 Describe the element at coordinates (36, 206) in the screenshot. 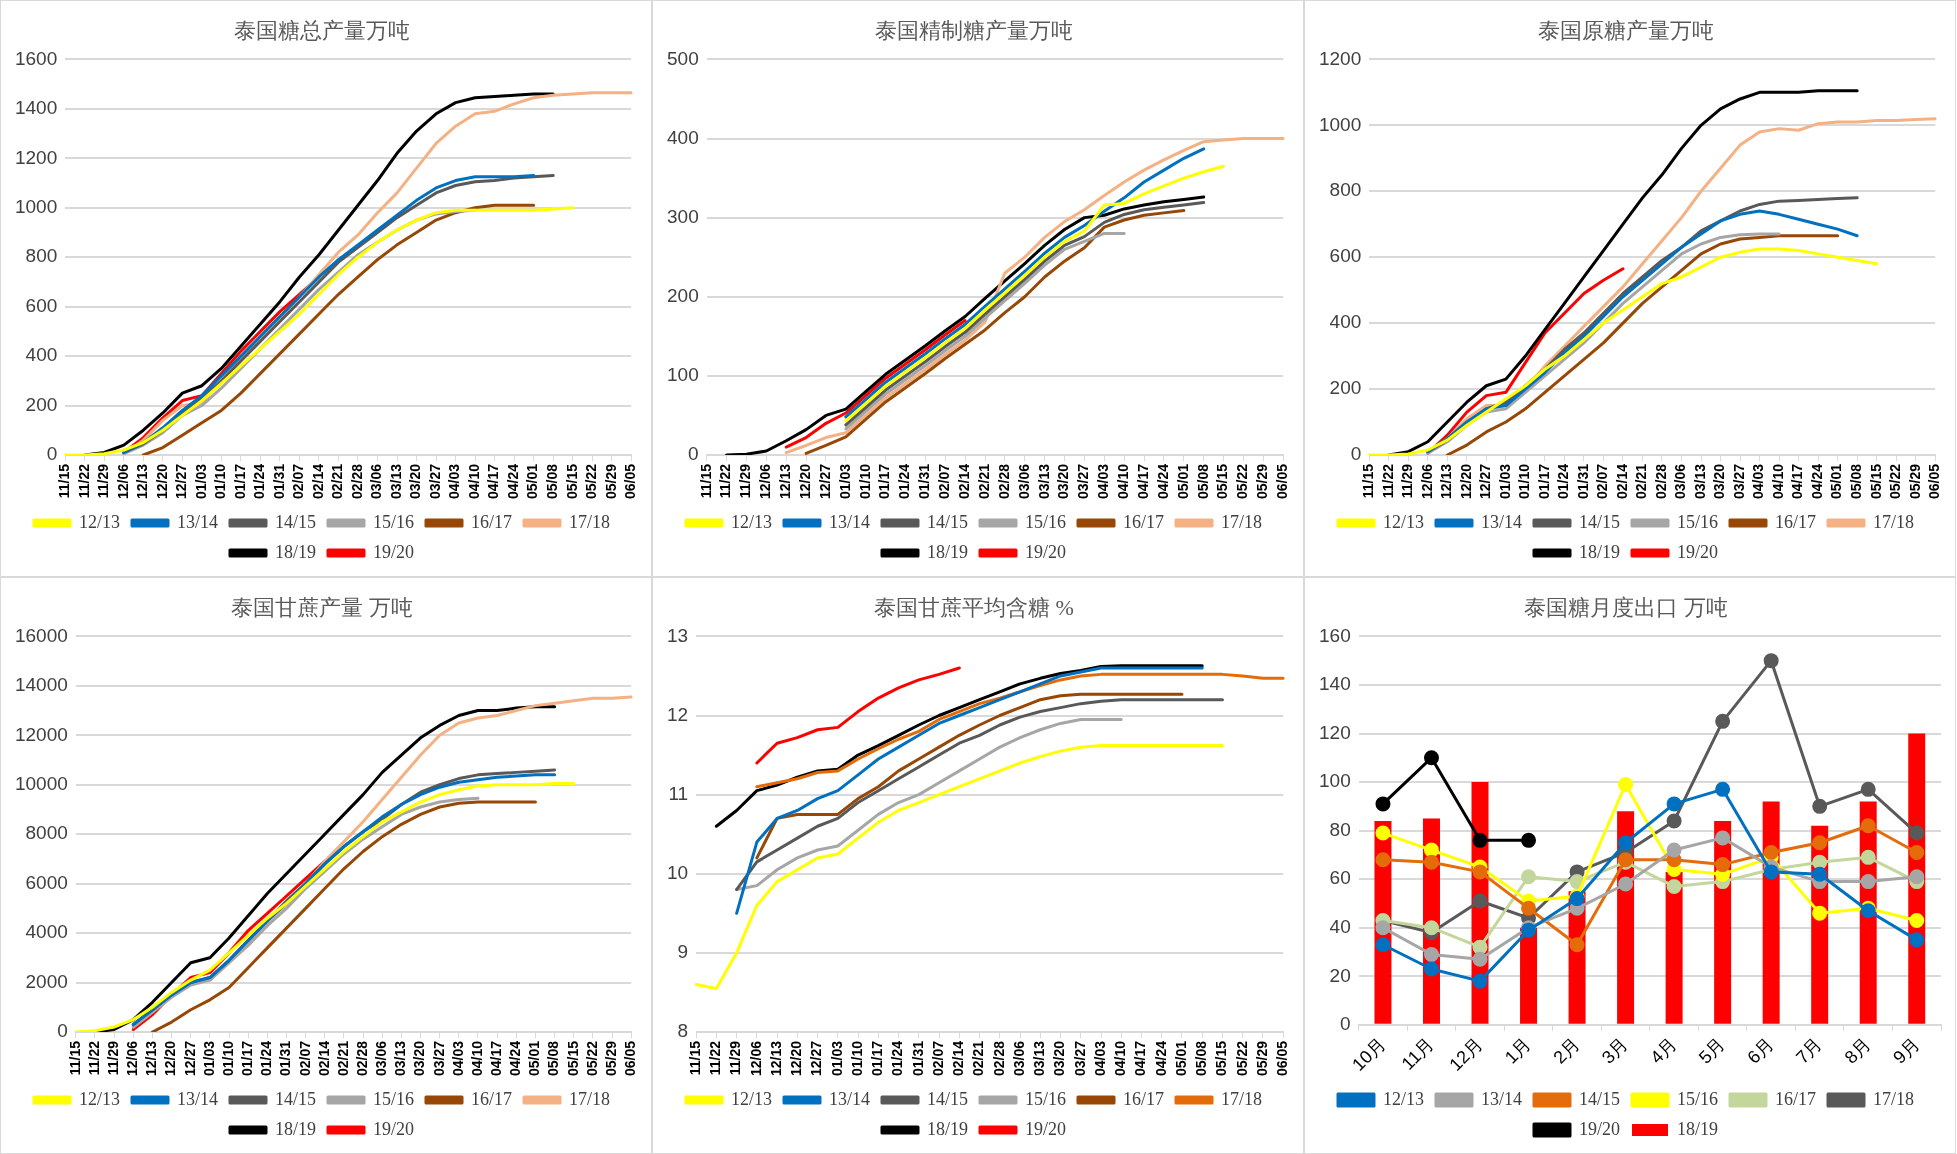

I see `y-tick-label: 1000` at that location.